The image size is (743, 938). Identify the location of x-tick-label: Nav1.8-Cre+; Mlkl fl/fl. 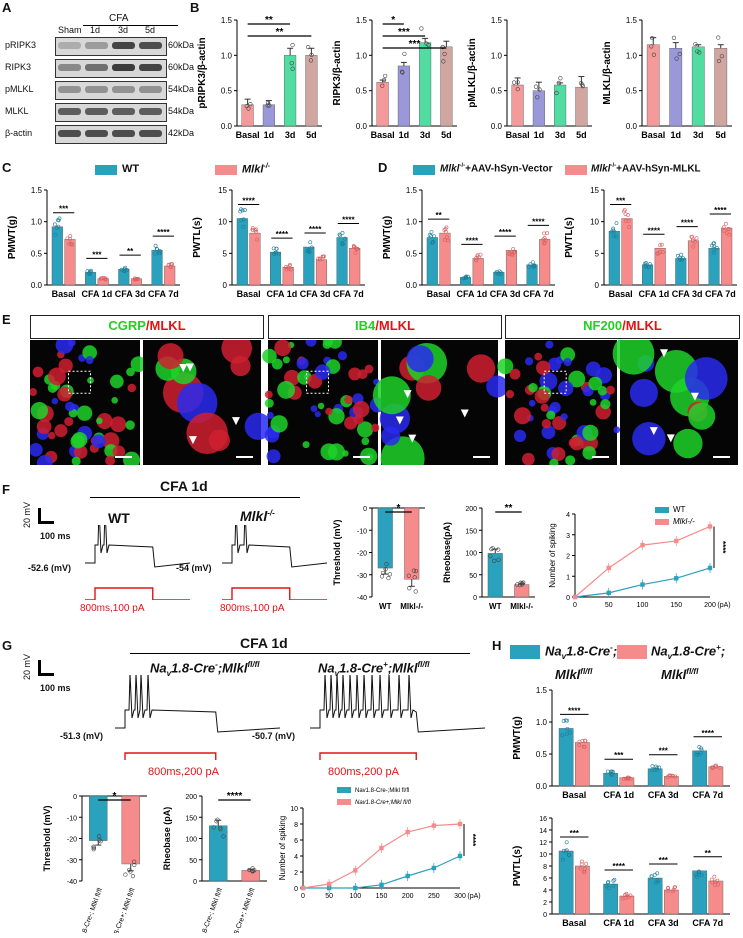
(242, 910).